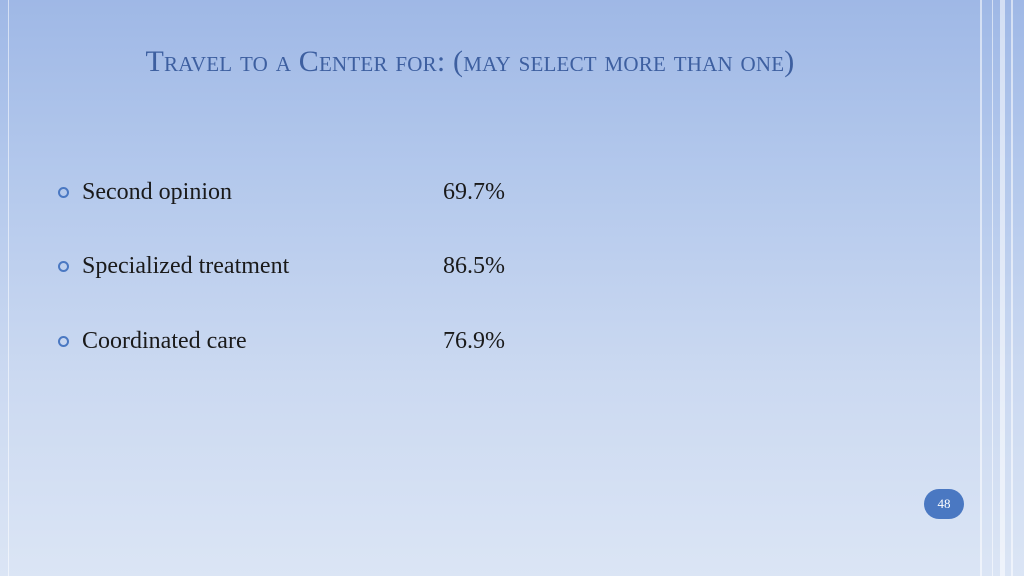 The height and width of the screenshot is (576, 1024). I want to click on list-item: Second opinion 69.7%, so click(281, 192).